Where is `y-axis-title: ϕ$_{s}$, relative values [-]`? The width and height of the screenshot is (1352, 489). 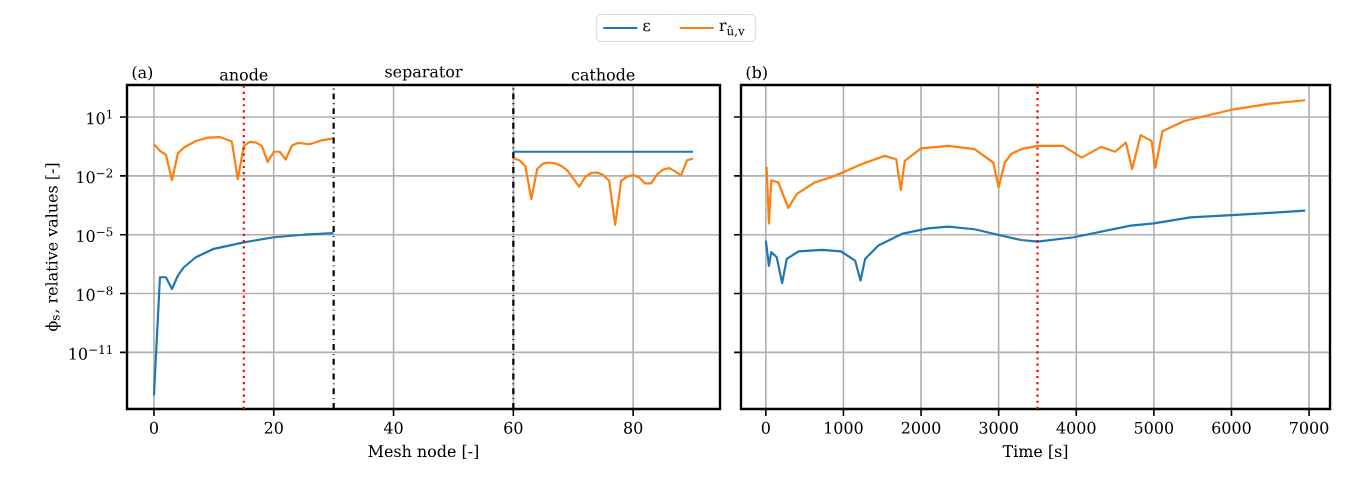
y-axis-title: ϕ$_{s}$, relative values [-] is located at coordinates (53, 247).